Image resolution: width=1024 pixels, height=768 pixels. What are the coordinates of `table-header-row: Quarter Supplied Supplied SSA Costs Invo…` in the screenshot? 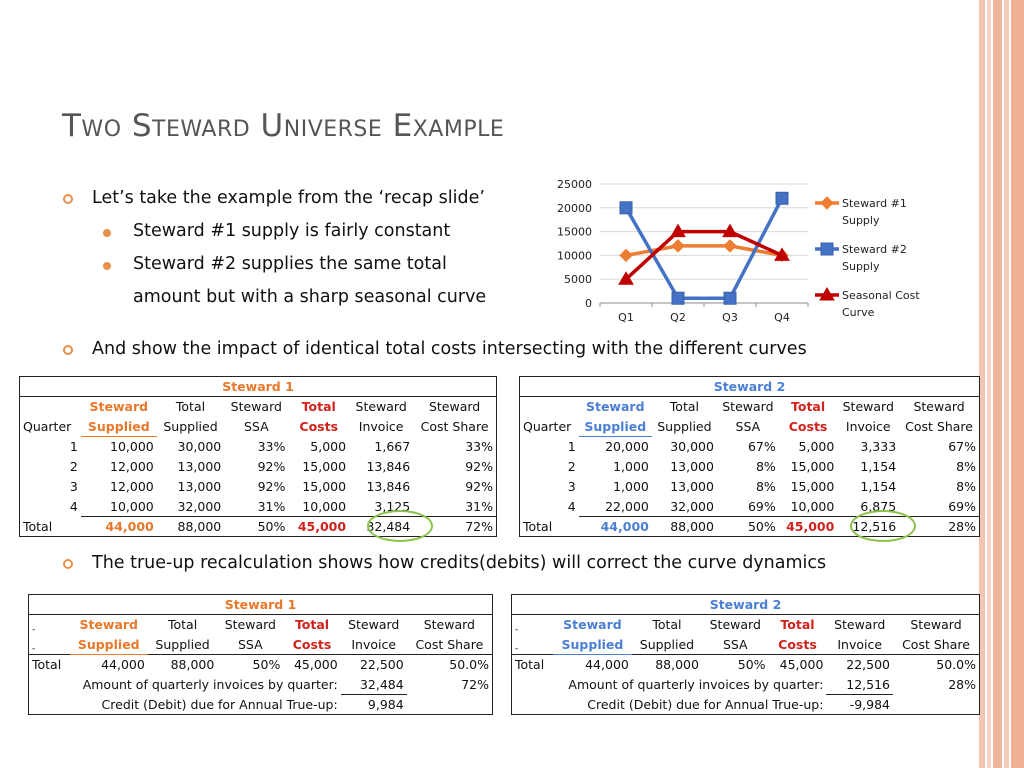 It's located at (750, 426).